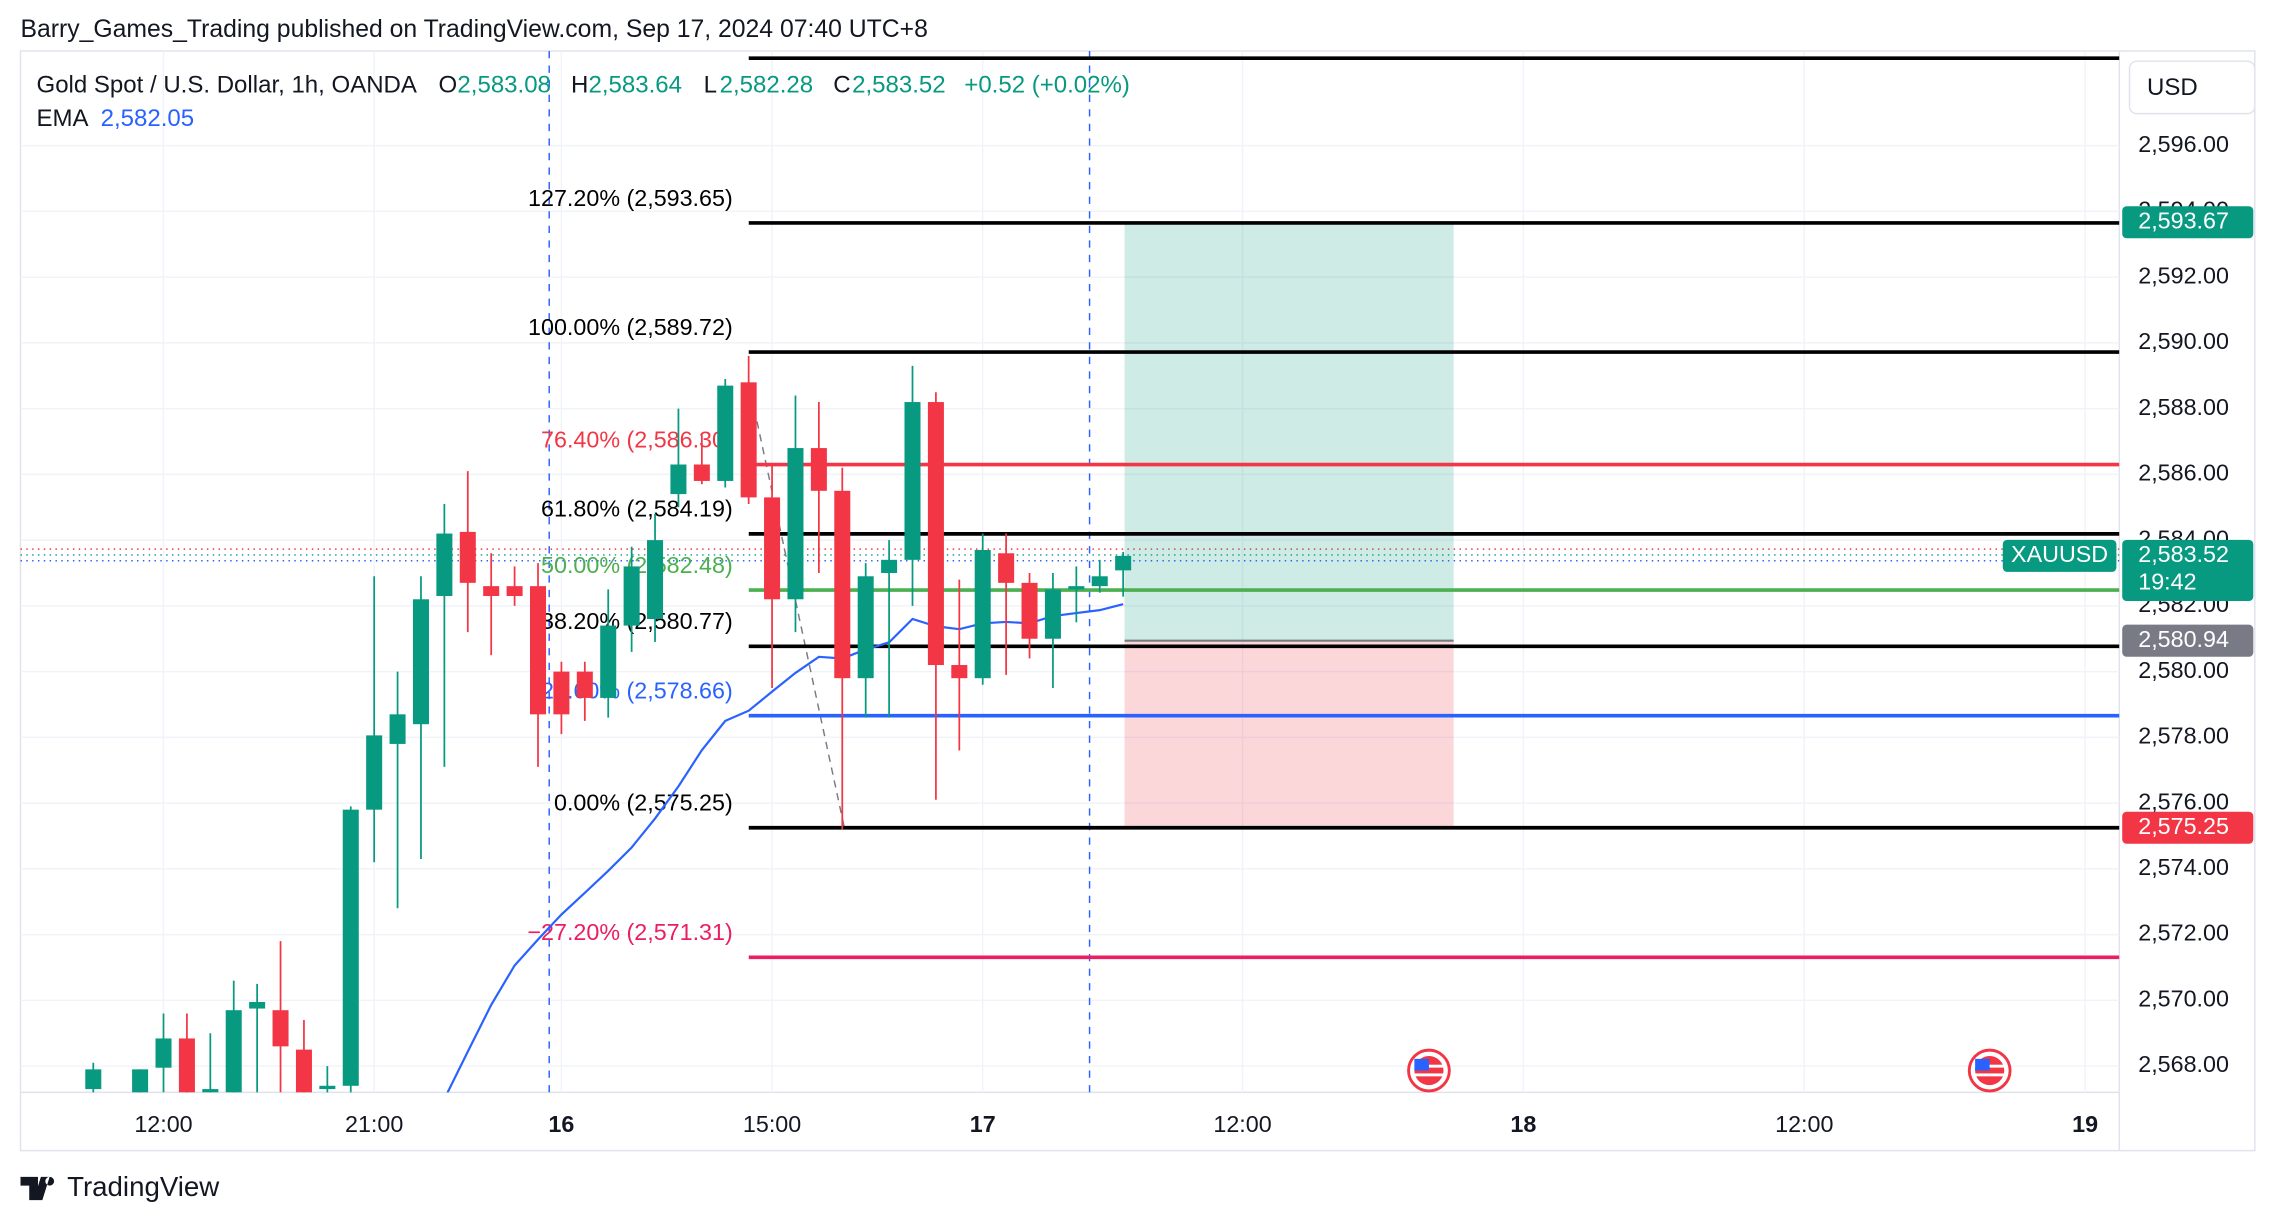  Describe the element at coordinates (2085, 1124) in the screenshot. I see `x-tick-label: 19` at that location.